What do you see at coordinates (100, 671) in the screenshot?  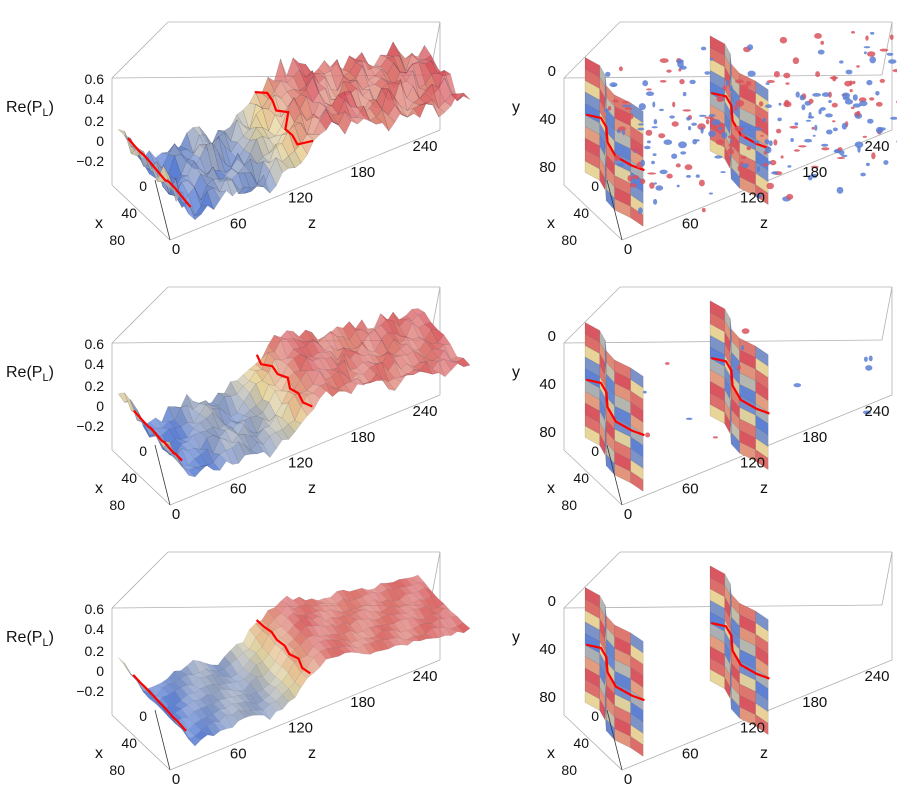 I see `value-tick-label: 0` at bounding box center [100, 671].